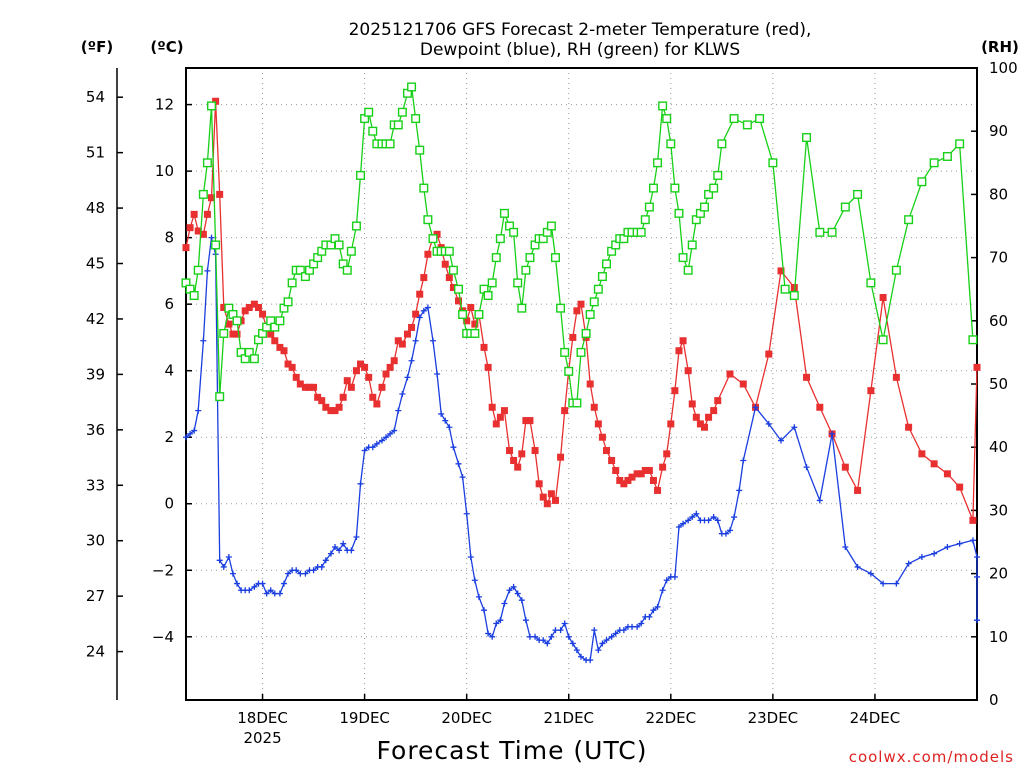 This screenshot has height=768, width=1024. Describe the element at coordinates (95, 541) in the screenshot. I see `fahrenheit-tick-label: 30` at that location.